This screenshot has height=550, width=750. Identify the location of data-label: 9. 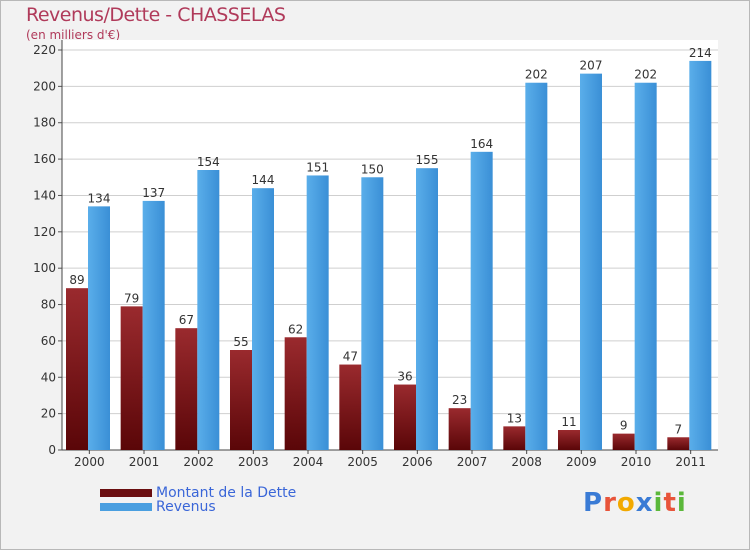
(624, 426).